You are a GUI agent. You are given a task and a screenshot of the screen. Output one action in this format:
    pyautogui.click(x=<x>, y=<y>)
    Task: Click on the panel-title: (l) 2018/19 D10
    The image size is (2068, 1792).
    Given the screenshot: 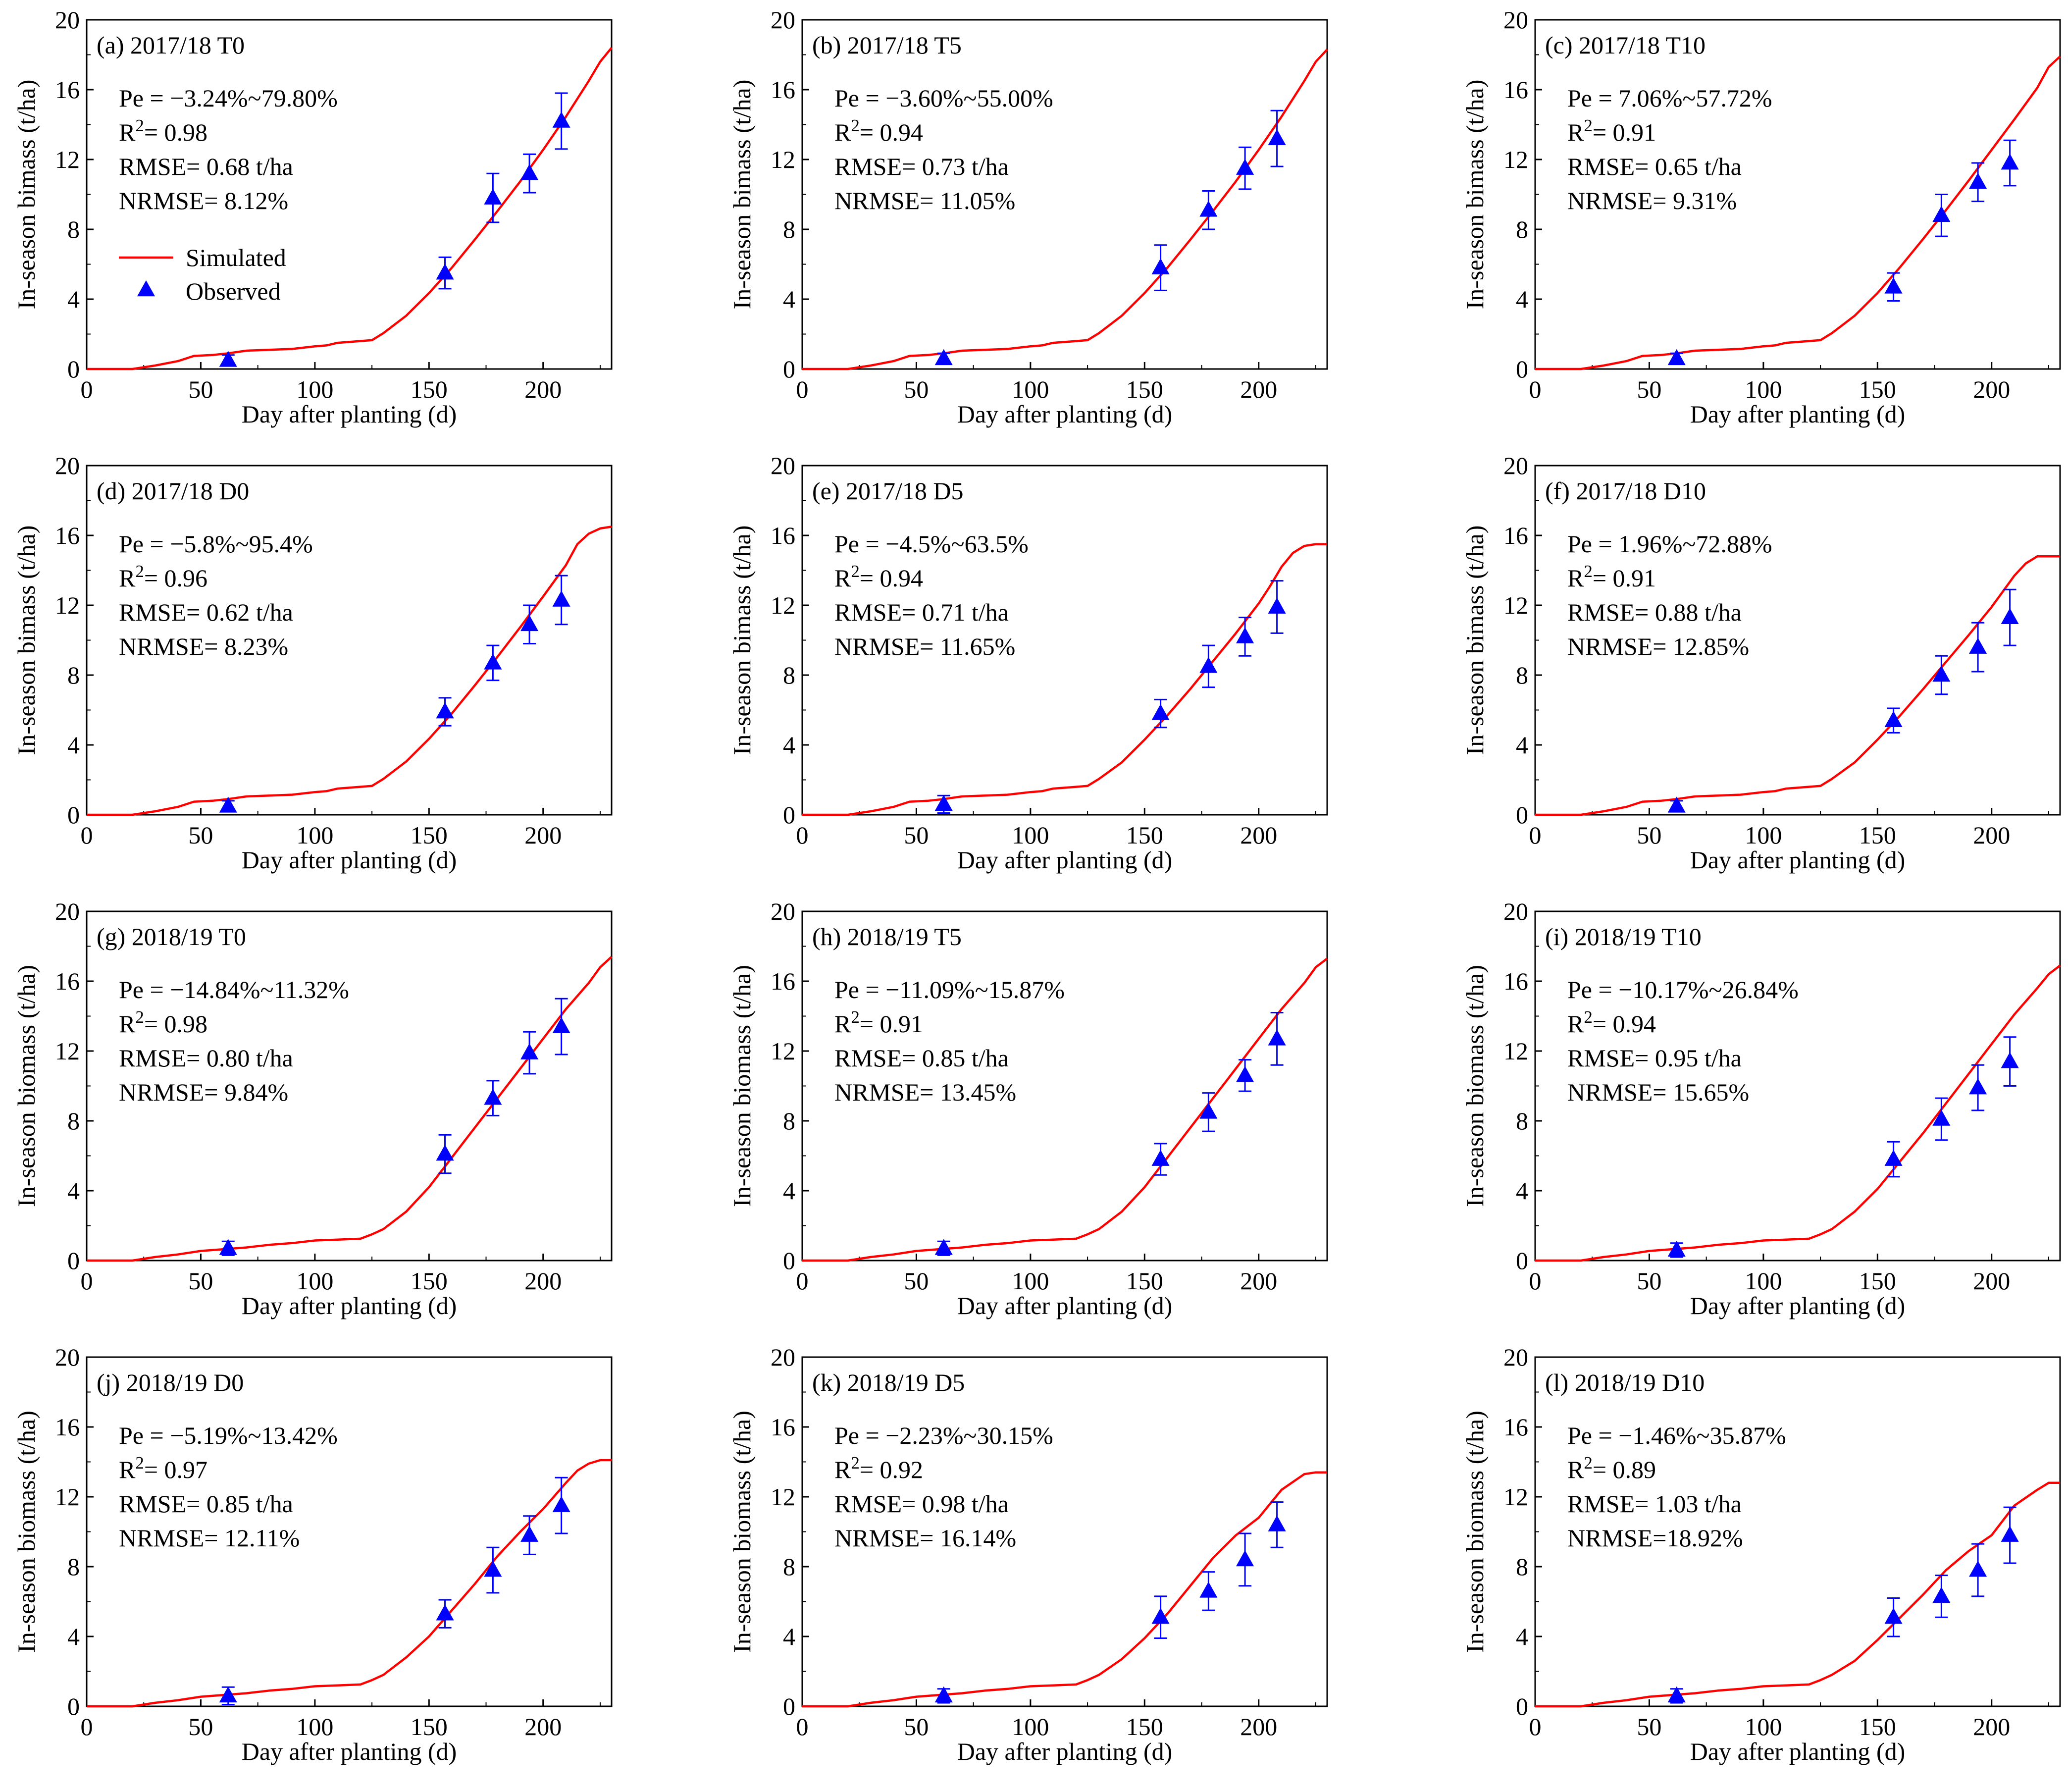 What is the action you would take?
    pyautogui.click(x=1625, y=1382)
    